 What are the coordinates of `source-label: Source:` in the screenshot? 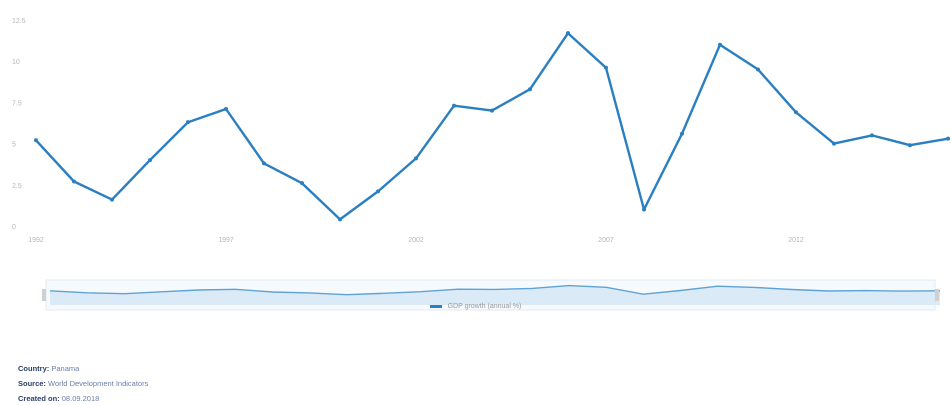 It's located at (32, 383).